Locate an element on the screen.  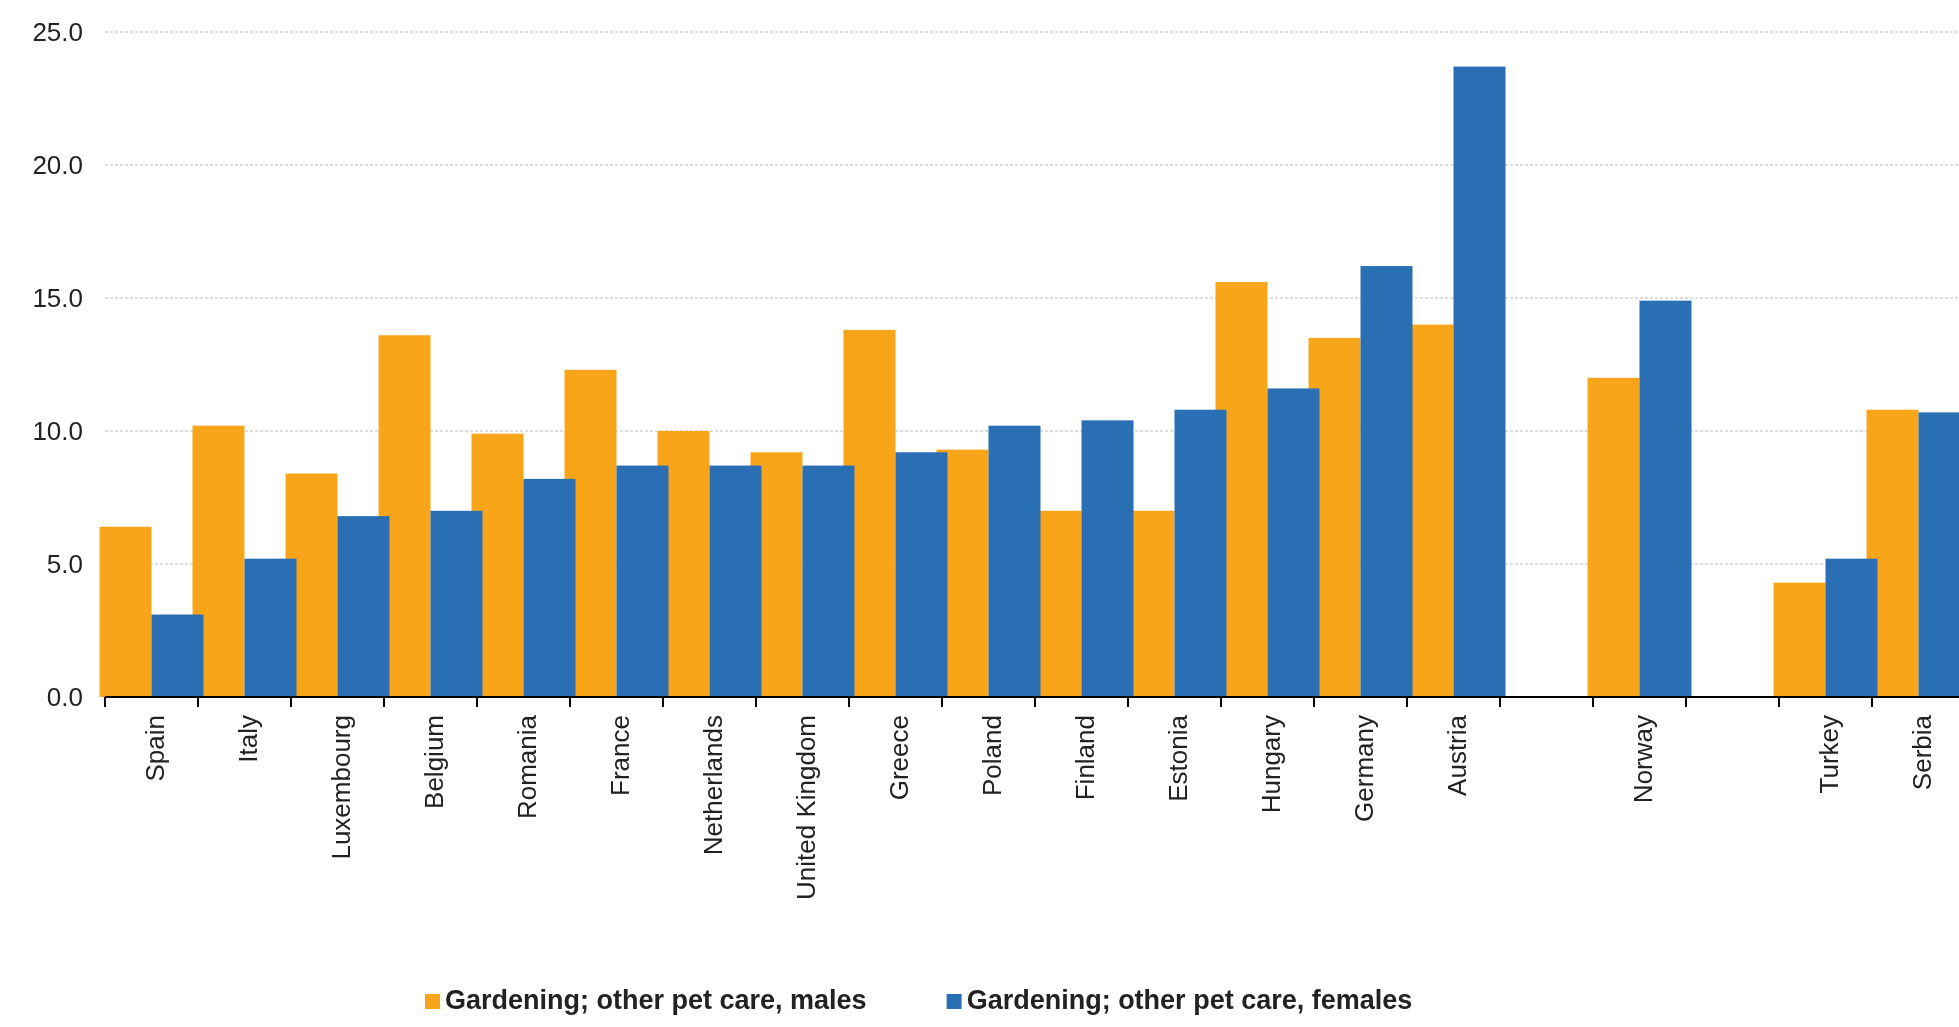
x-tick-label: Greece is located at coordinates (898, 758).